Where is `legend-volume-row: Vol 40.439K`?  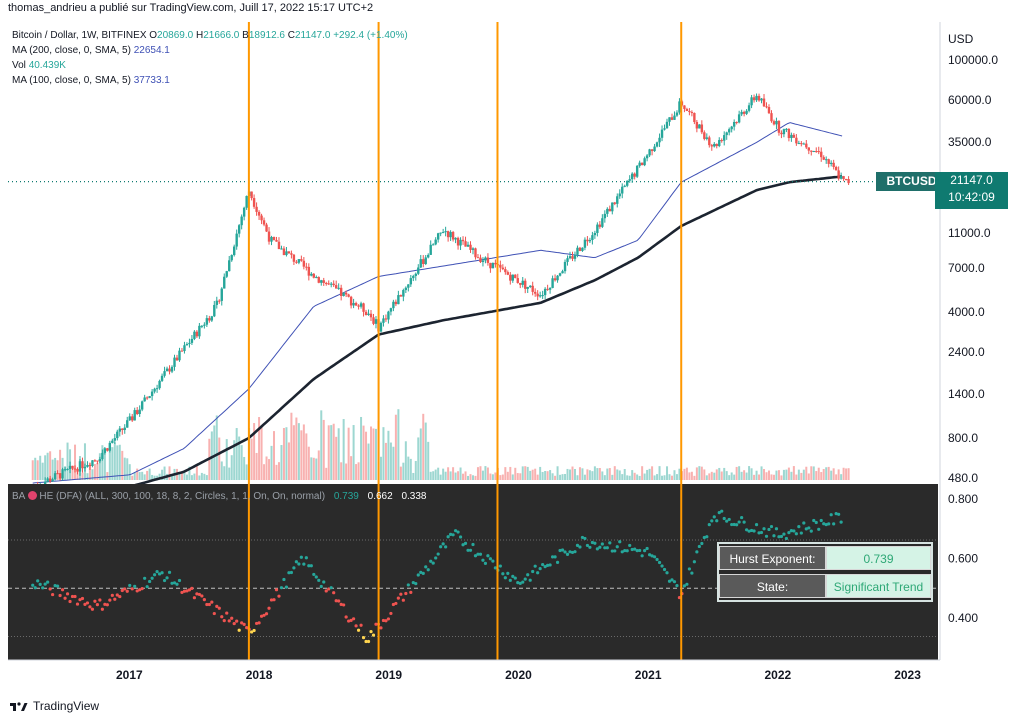 legend-volume-row: Vol 40.439K is located at coordinates (39, 65).